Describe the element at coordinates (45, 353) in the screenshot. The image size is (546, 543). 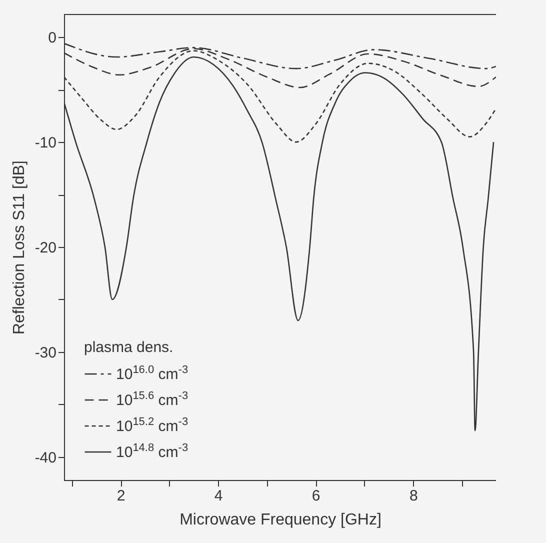
I see `y-tick-label: -30` at that location.